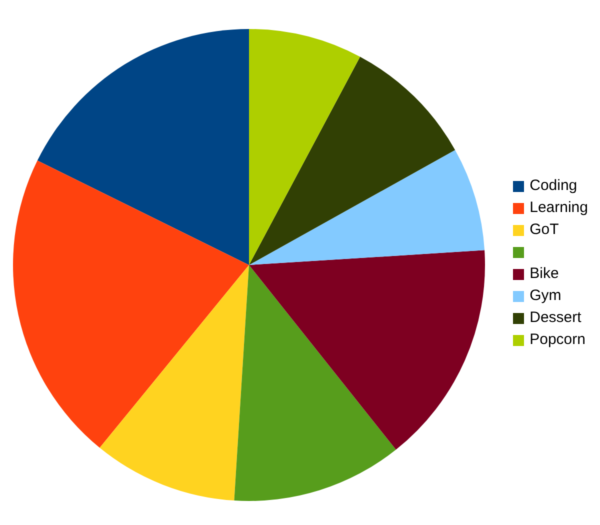 This screenshot has height=525, width=600. Describe the element at coordinates (558, 340) in the screenshot. I see `legend-label: Popcorn` at that location.